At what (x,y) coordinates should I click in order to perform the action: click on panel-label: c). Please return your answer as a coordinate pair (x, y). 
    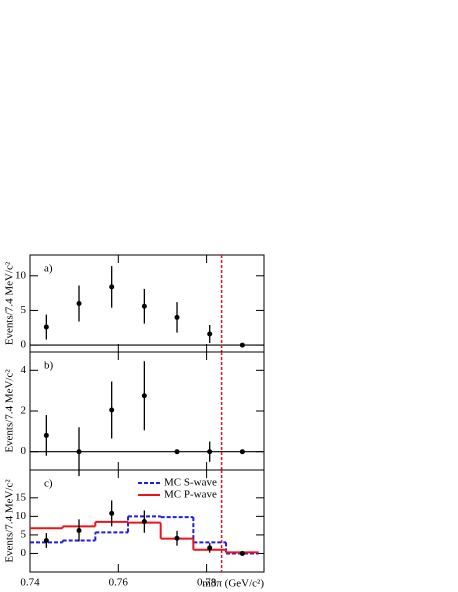
    Looking at the image, I should click on (48, 484).